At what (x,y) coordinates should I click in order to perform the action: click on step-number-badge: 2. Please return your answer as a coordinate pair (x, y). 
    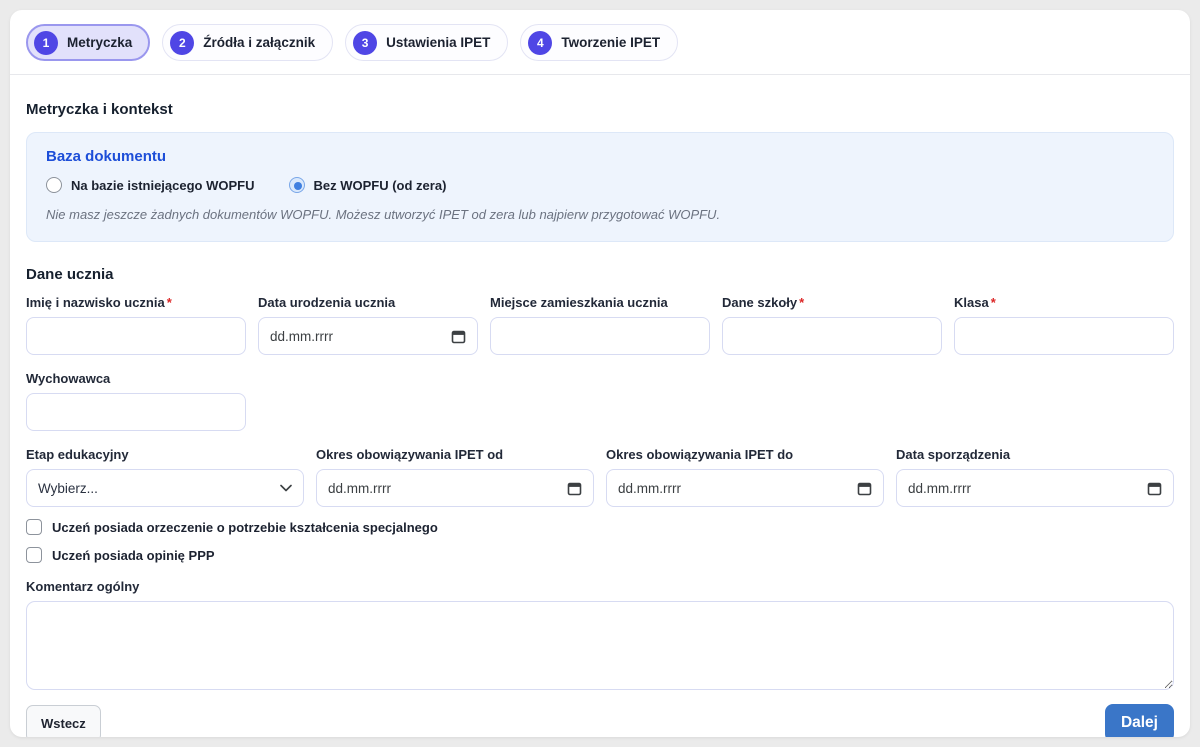
    Looking at the image, I should click on (182, 42).